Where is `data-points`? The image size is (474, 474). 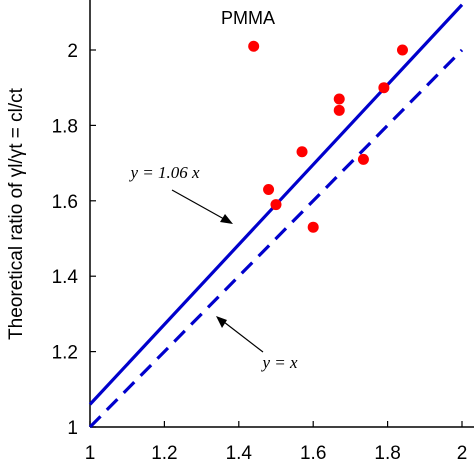 data-points is located at coordinates (328, 136).